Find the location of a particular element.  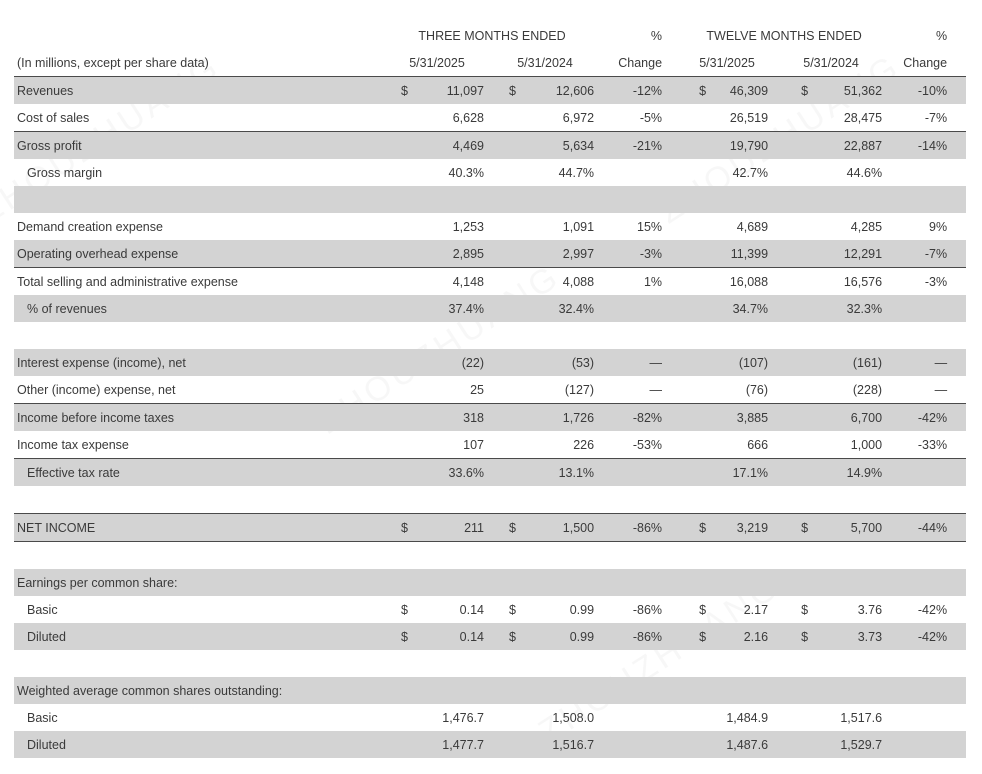

amount-value: 3.73 is located at coordinates (850, 636).